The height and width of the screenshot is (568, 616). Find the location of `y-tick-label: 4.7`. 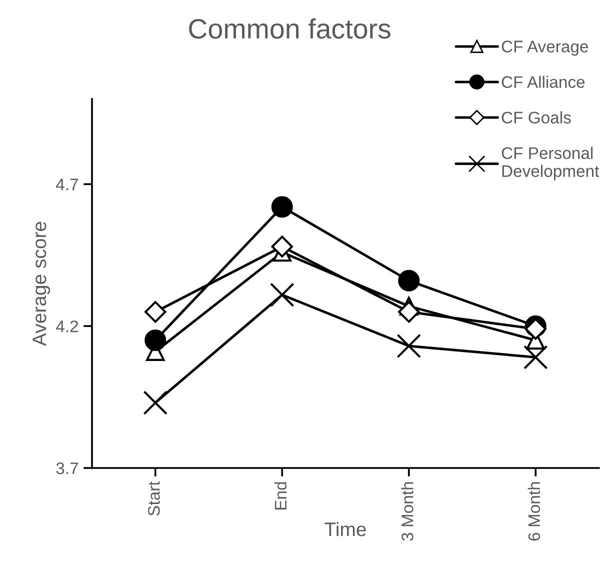

y-tick-label: 4.7 is located at coordinates (67, 184).